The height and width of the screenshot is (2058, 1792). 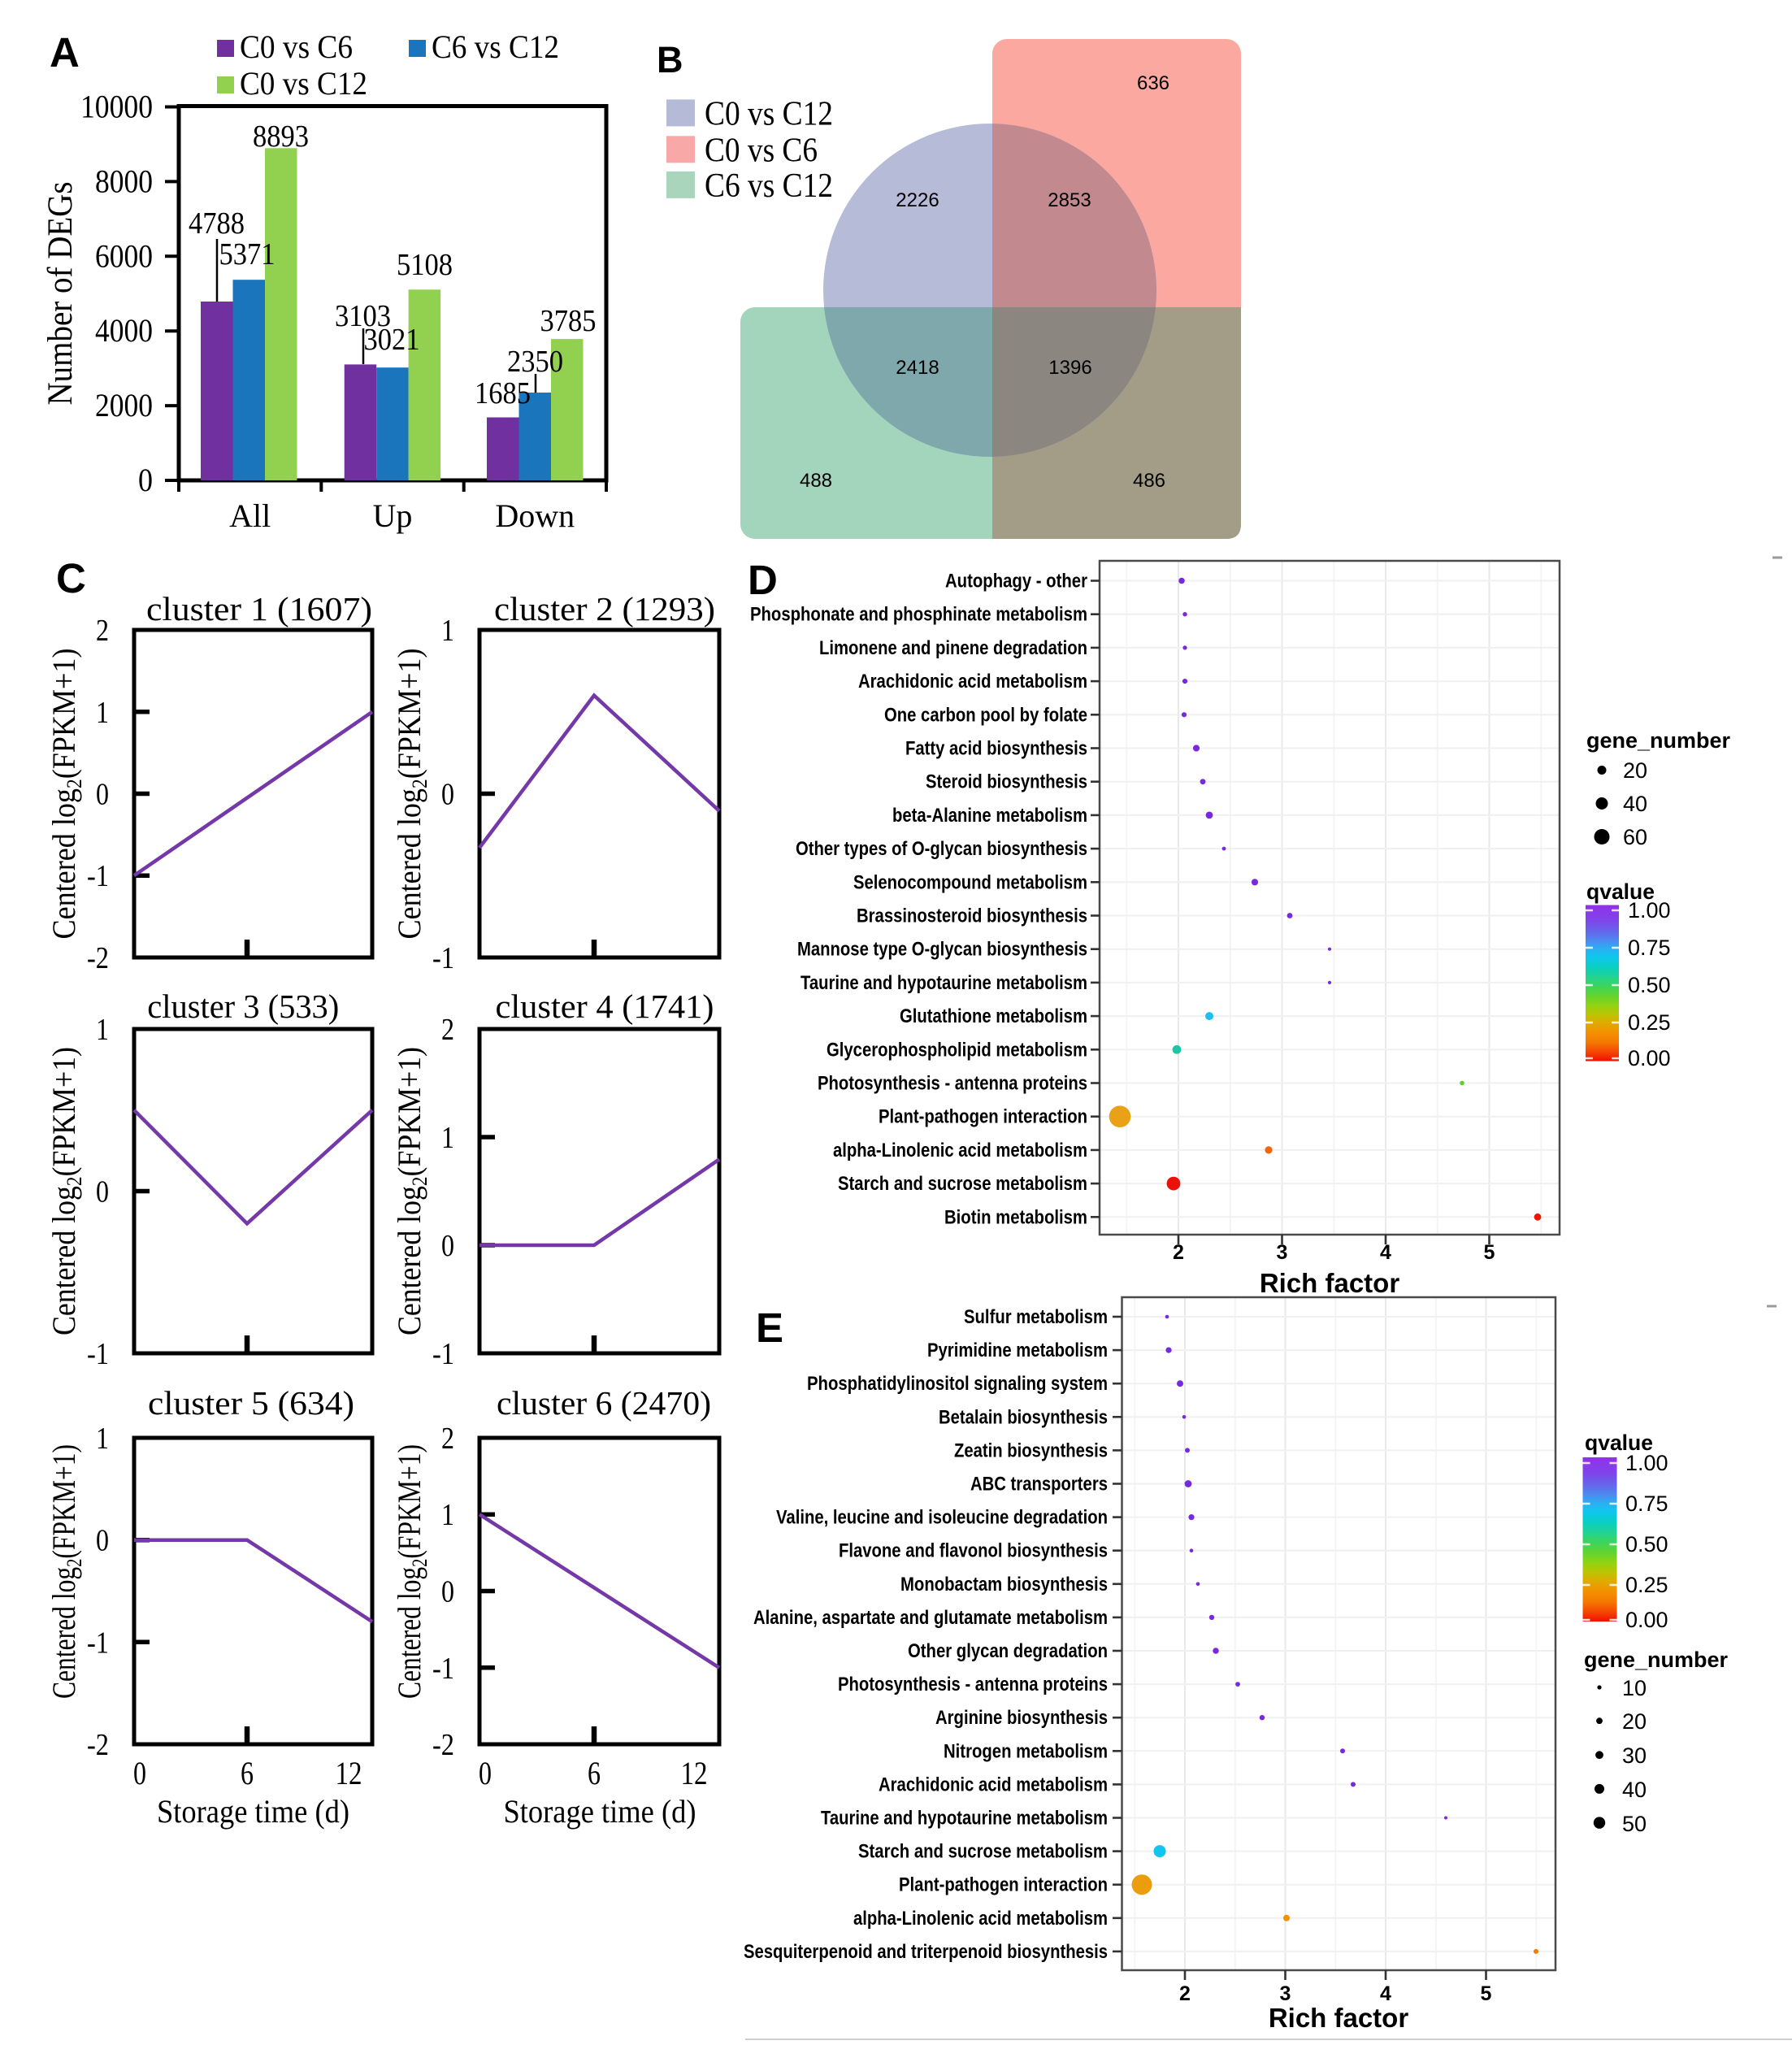 What do you see at coordinates (1023, 1417) in the screenshot?
I see `svg-text: Betalain biosynthesis` at bounding box center [1023, 1417].